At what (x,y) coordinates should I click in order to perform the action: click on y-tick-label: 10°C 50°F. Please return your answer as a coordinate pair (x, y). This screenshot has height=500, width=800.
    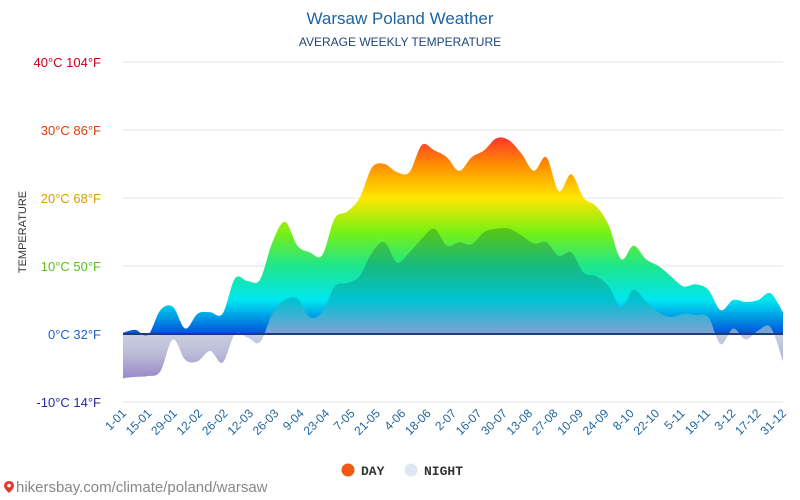
    Looking at the image, I should click on (71, 266).